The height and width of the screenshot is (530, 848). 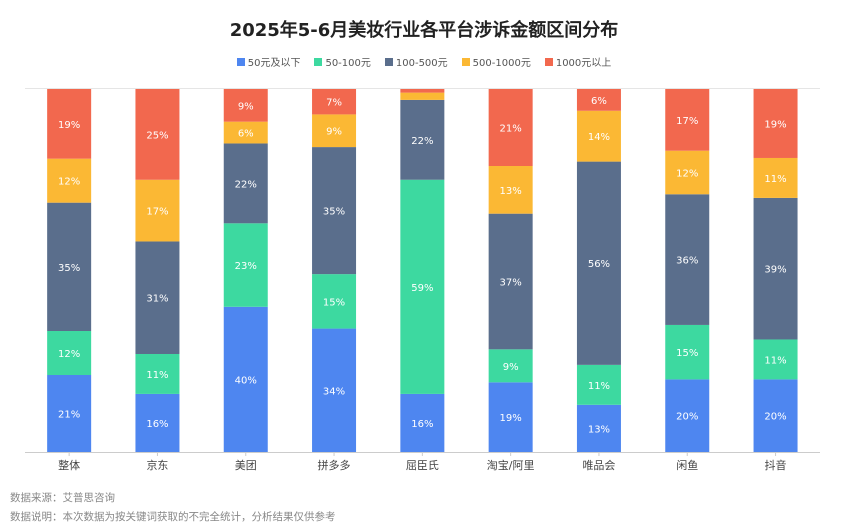 I want to click on legend-item: 50-100元, so click(x=342, y=61).